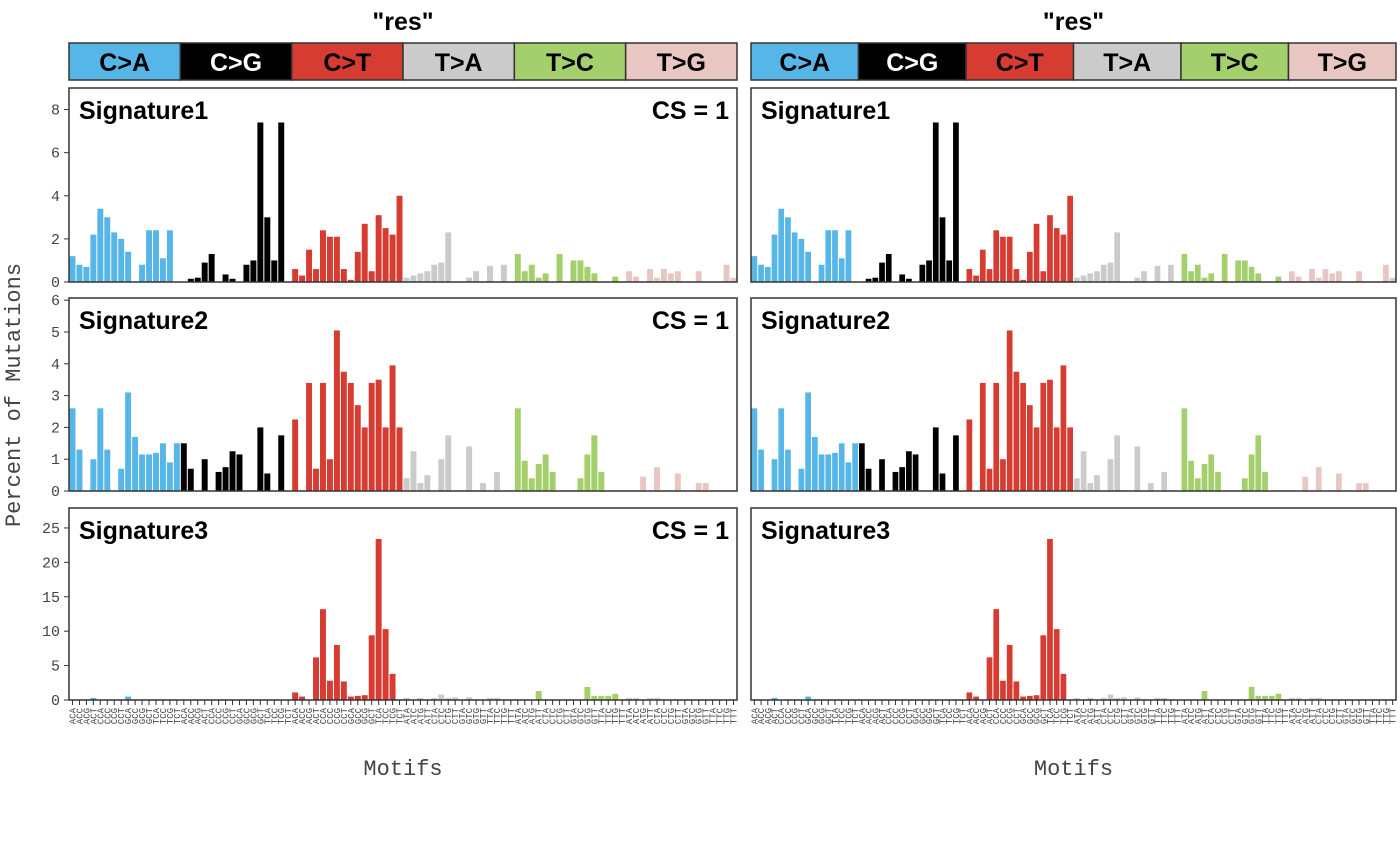  I want to click on x-tick-label: CCA, so click(997, 715).